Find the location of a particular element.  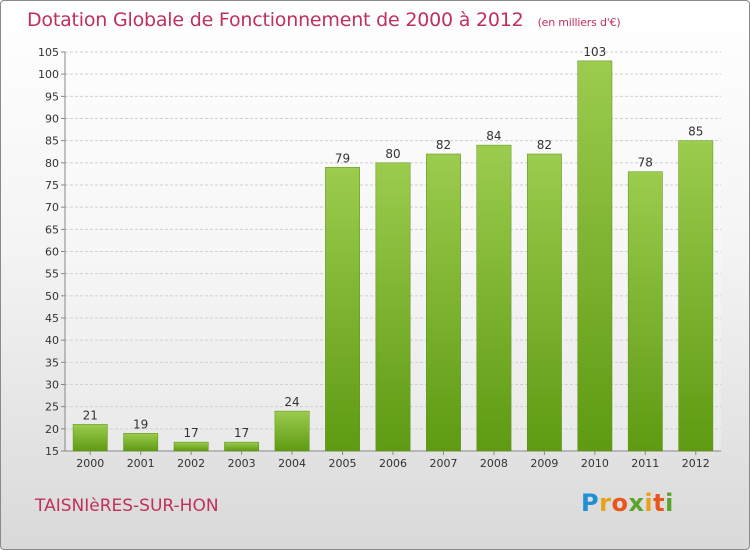

y-tick-label: 55 is located at coordinates (52, 274).